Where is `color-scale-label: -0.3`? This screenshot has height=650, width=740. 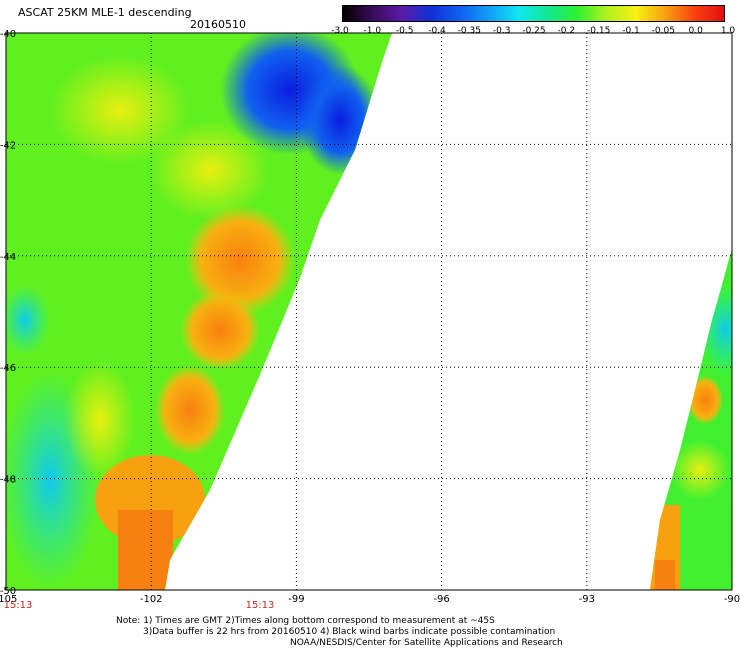
color-scale-label: -0.3 is located at coordinates (501, 31).